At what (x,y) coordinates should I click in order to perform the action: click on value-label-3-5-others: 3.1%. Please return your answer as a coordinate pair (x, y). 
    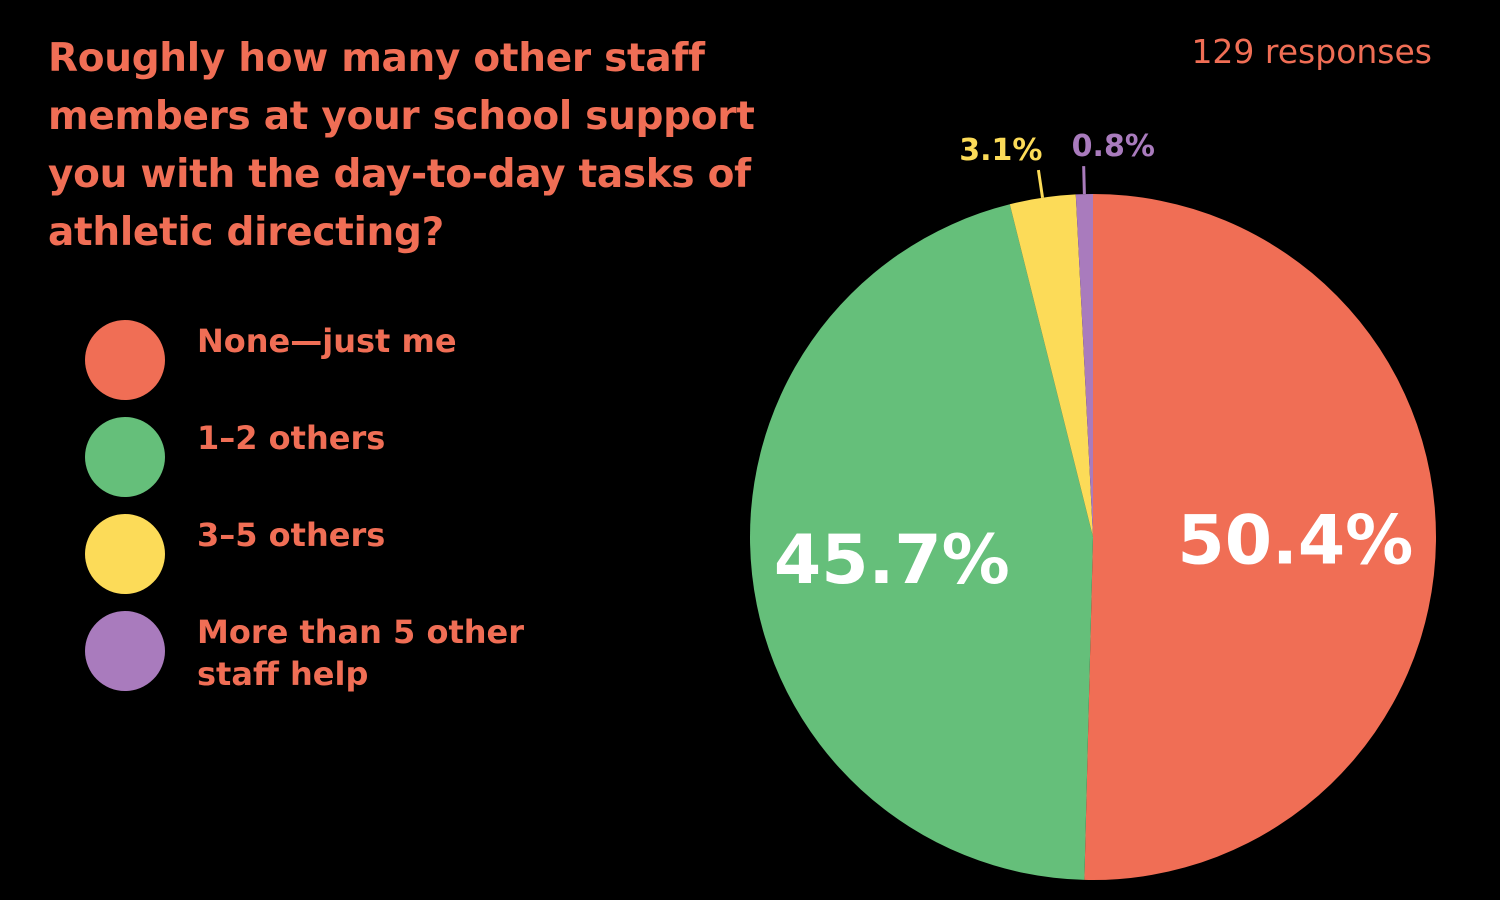
    Looking at the image, I should click on (1000, 150).